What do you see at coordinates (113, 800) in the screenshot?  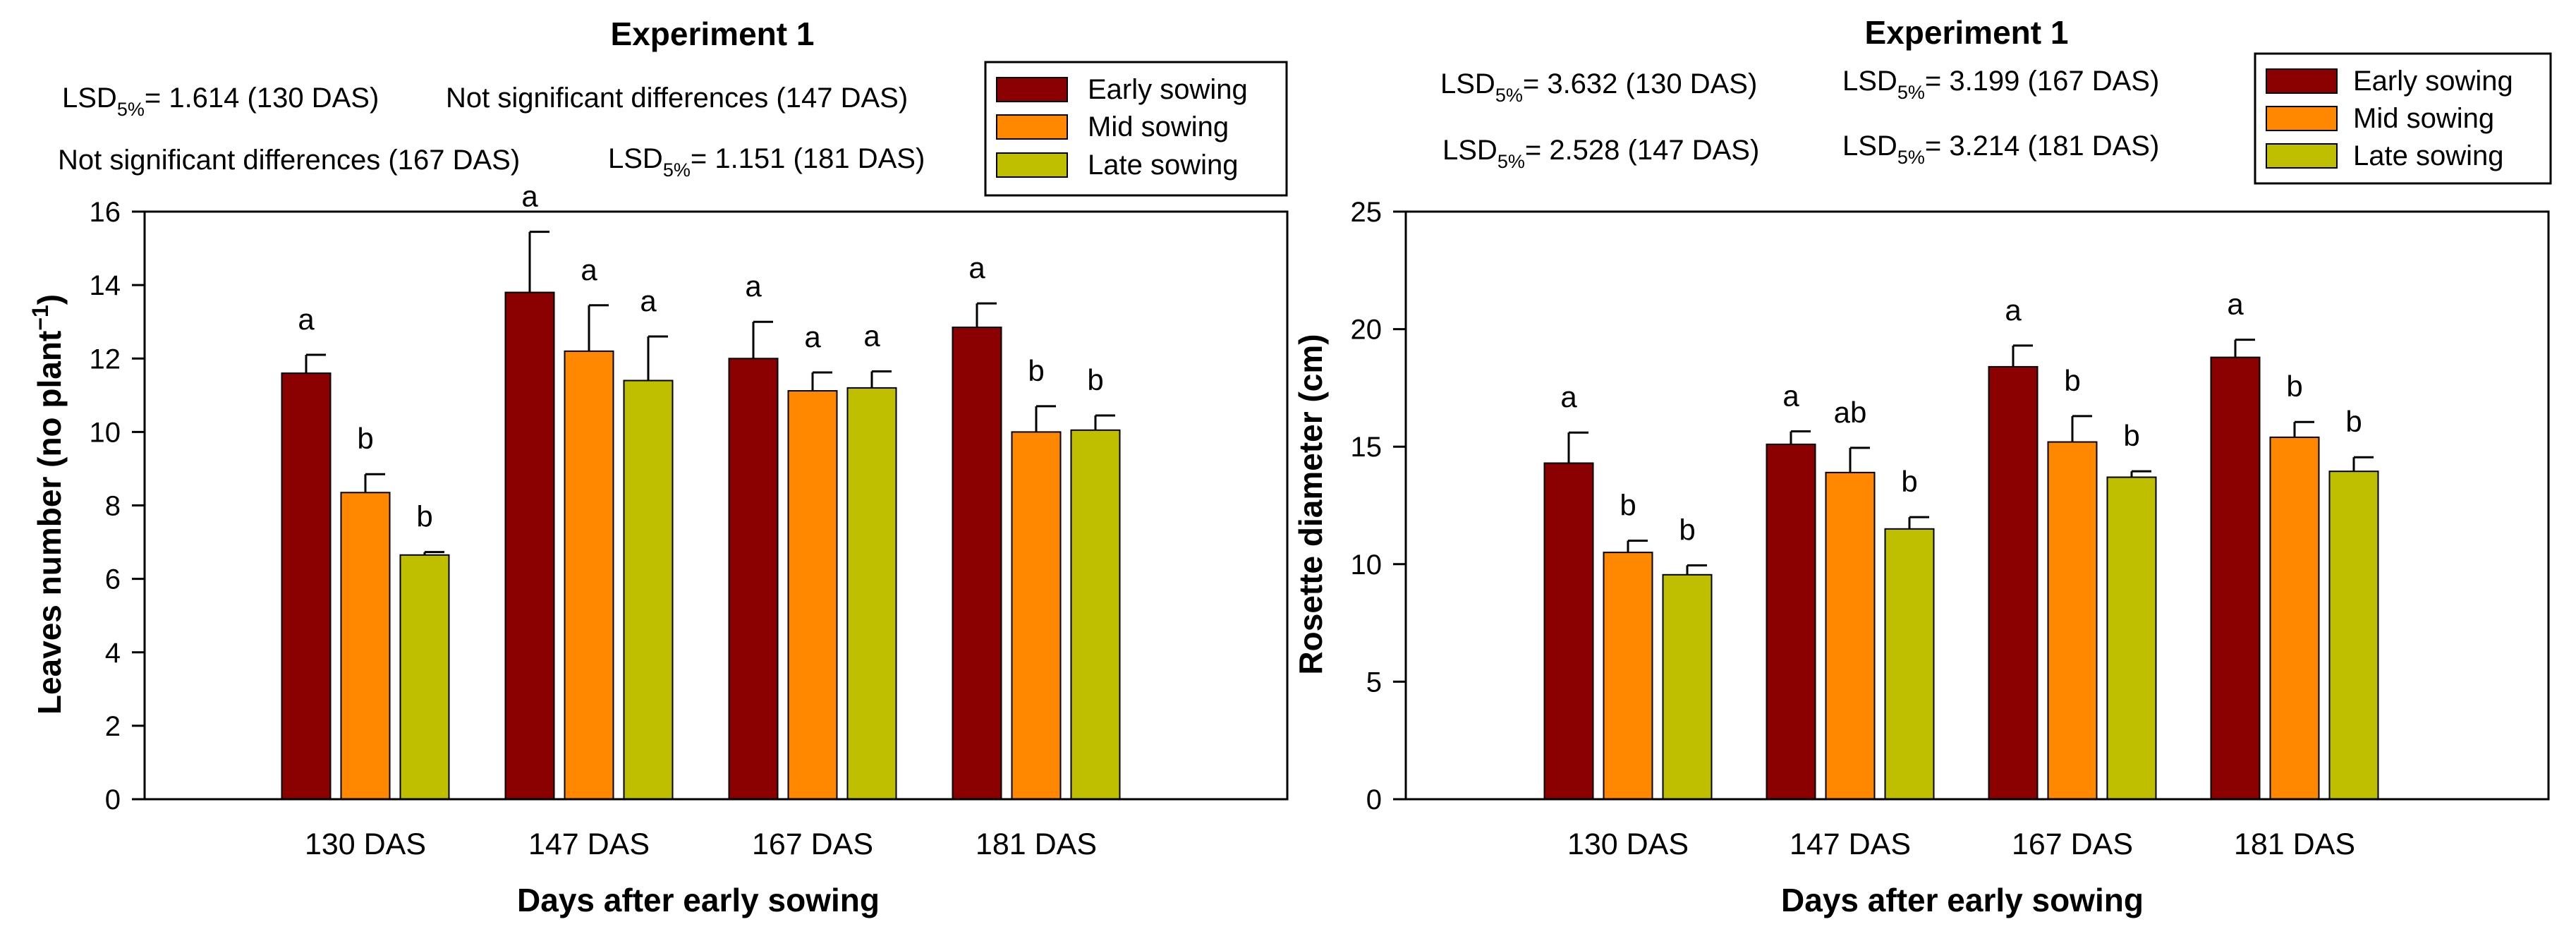 I see `y-tick-label: 0` at bounding box center [113, 800].